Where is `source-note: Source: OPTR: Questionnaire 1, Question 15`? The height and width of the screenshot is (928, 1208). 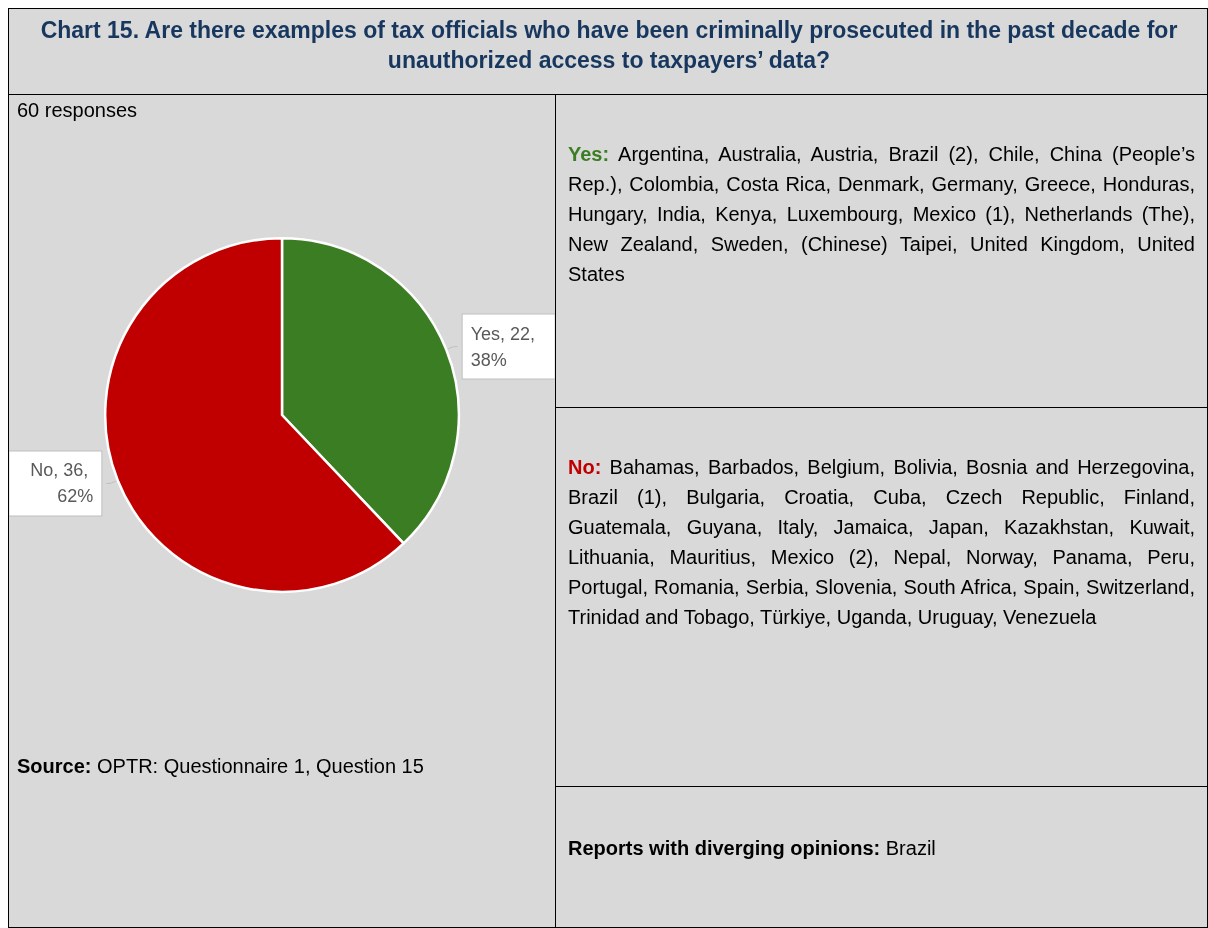 source-note: Source: OPTR: Questionnaire 1, Question 15 is located at coordinates (220, 766).